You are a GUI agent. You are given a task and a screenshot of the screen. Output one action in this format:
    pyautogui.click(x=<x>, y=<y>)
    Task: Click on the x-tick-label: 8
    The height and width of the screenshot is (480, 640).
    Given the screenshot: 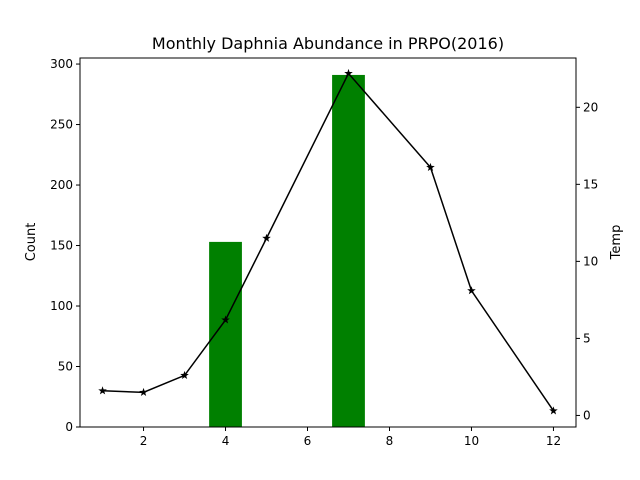 What is the action you would take?
    pyautogui.click(x=390, y=441)
    